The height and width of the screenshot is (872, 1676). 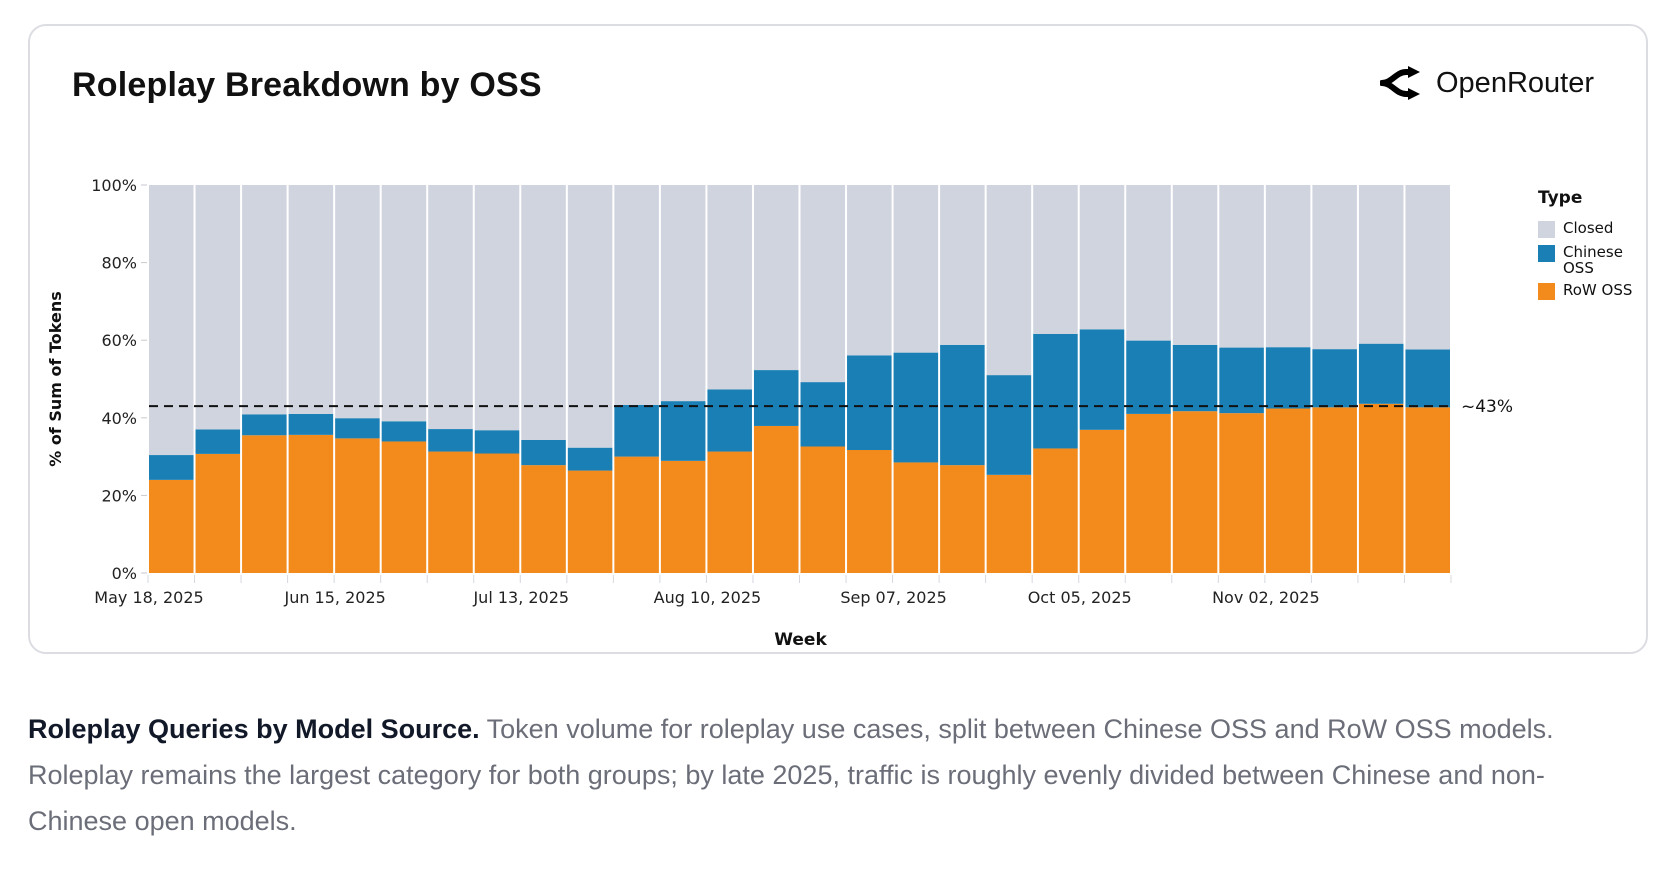 I want to click on x-tick-label: Oct 05, 2025, so click(x=1080, y=597).